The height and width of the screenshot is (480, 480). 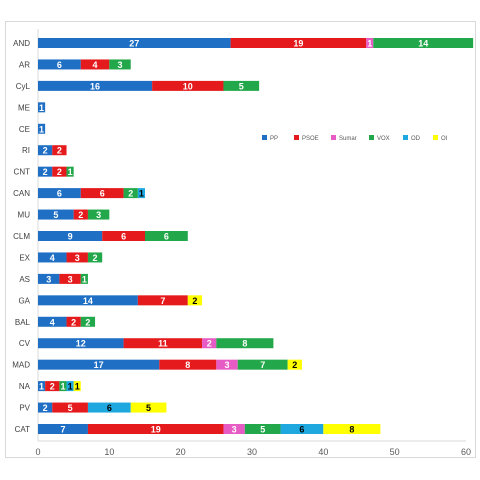 What do you see at coordinates (21, 43) in the screenshot?
I see `category-label: AND` at bounding box center [21, 43].